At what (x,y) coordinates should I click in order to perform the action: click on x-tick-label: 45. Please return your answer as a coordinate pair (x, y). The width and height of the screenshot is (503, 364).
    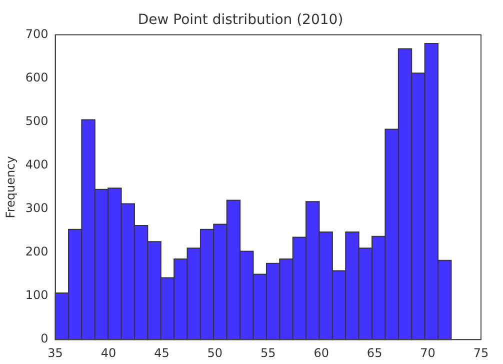
    Looking at the image, I should click on (162, 353).